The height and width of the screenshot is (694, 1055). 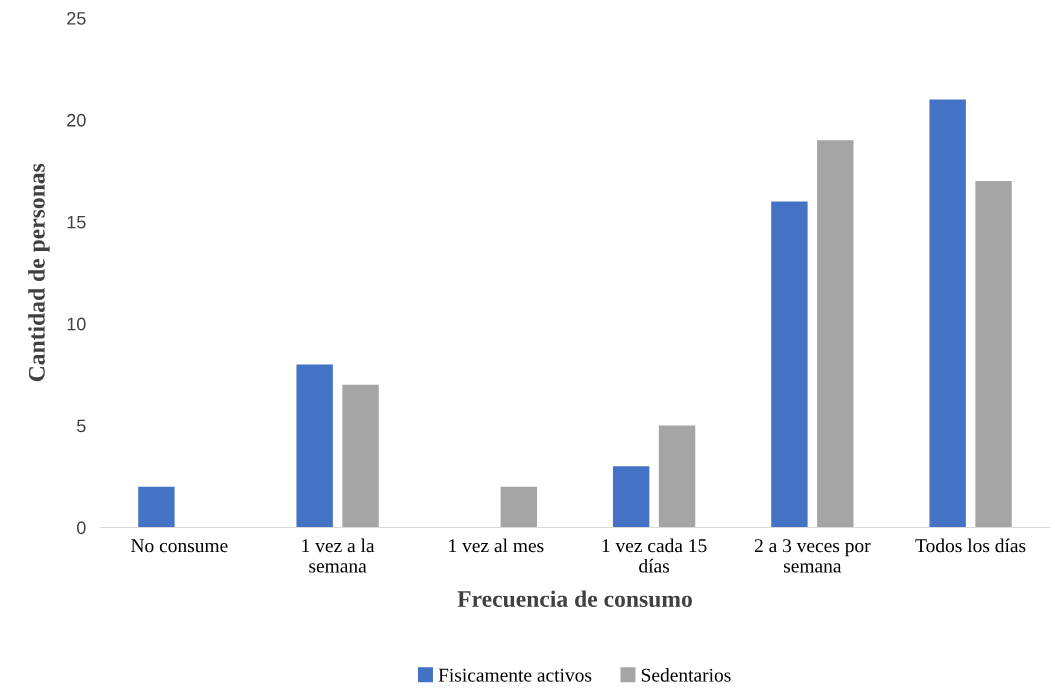 What do you see at coordinates (76, 324) in the screenshot?
I see `y-tick-label: 10` at bounding box center [76, 324].